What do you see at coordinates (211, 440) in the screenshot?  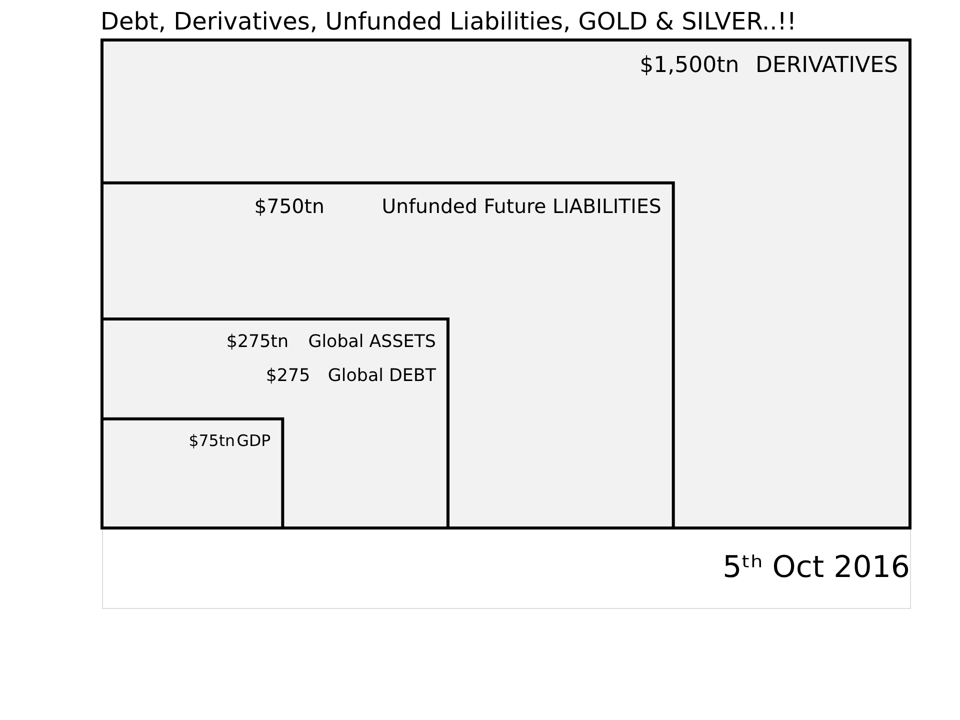 I see `data-label: $75tn` at bounding box center [211, 440].